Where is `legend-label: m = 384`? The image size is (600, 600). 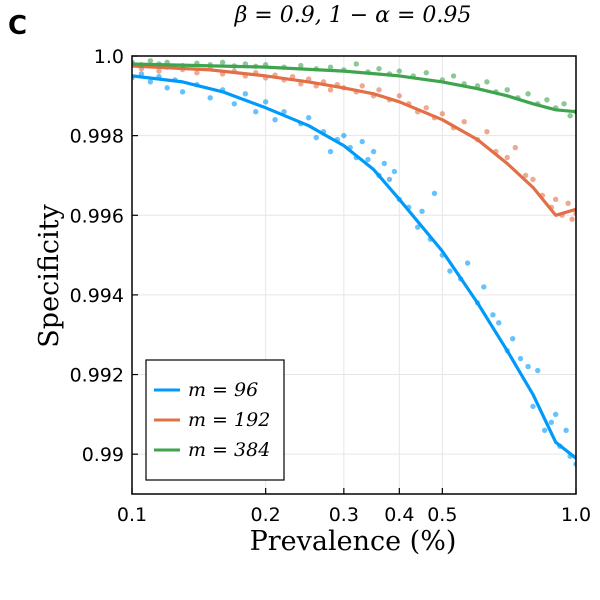
legend-label: m = 384 is located at coordinates (229, 450).